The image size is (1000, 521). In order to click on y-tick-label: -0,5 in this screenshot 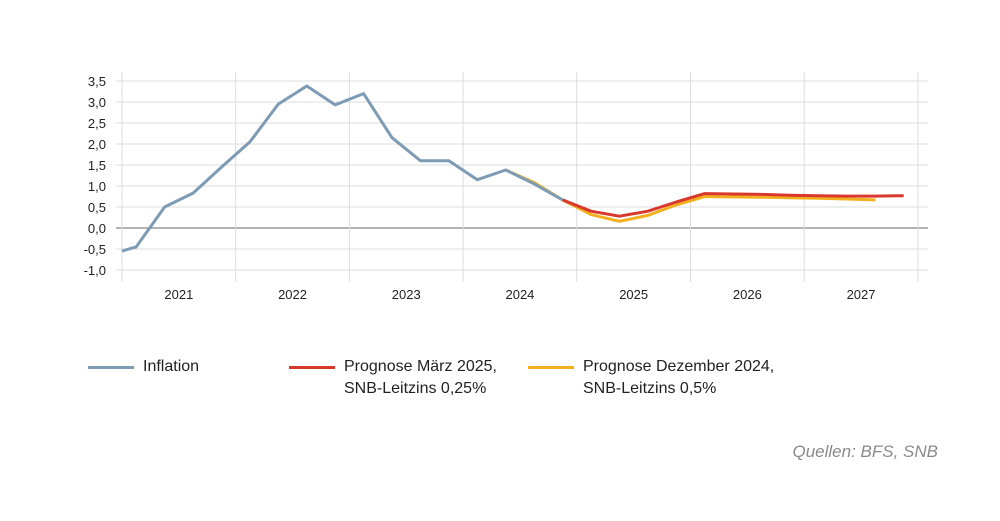, I will do `click(95, 249)`.